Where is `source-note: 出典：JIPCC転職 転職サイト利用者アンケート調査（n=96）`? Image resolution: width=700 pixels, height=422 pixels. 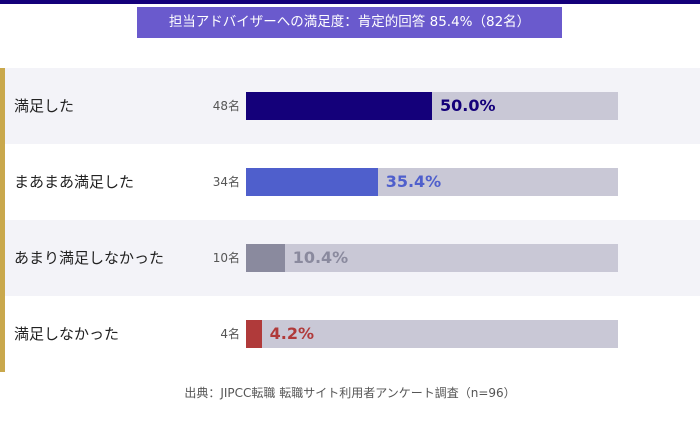
source-note: 出典：JIPCC転職 転職サイト利用者アンケート調査（n=96） is located at coordinates (350, 393).